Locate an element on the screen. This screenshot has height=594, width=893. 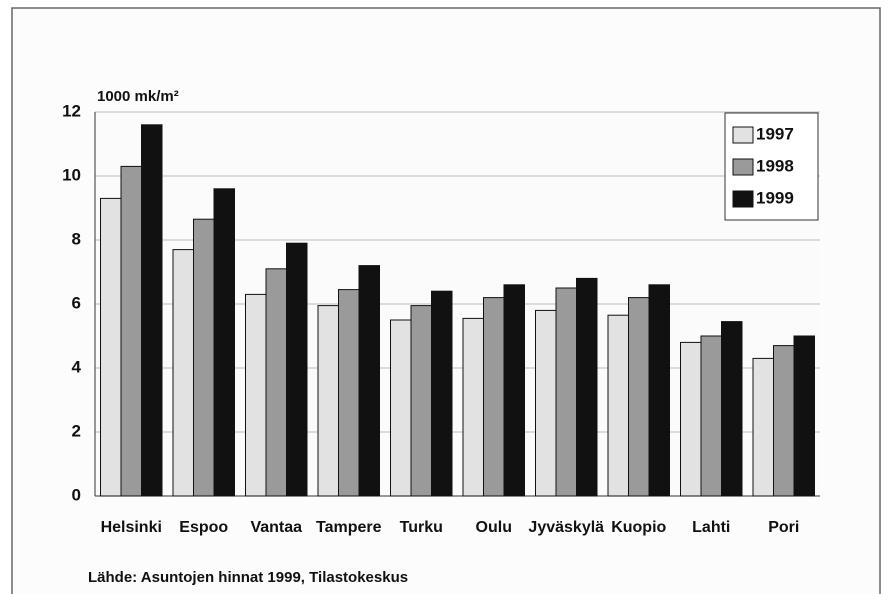
y-axis-label: 1000 mk/m² is located at coordinates (138, 96).